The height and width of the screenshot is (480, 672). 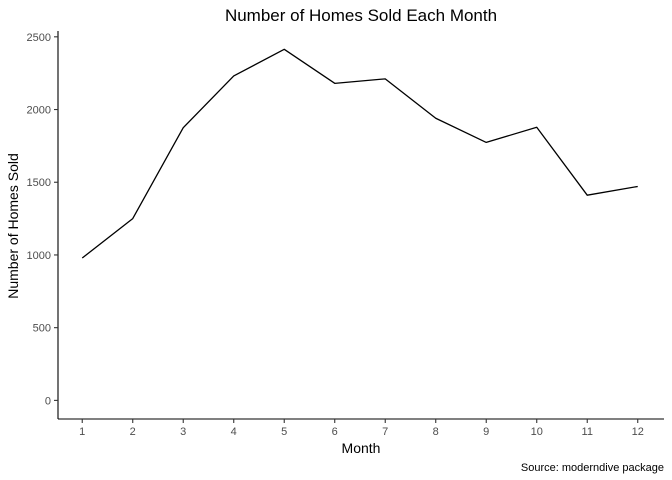 What do you see at coordinates (436, 432) in the screenshot?
I see `x-tick-label: 8` at bounding box center [436, 432].